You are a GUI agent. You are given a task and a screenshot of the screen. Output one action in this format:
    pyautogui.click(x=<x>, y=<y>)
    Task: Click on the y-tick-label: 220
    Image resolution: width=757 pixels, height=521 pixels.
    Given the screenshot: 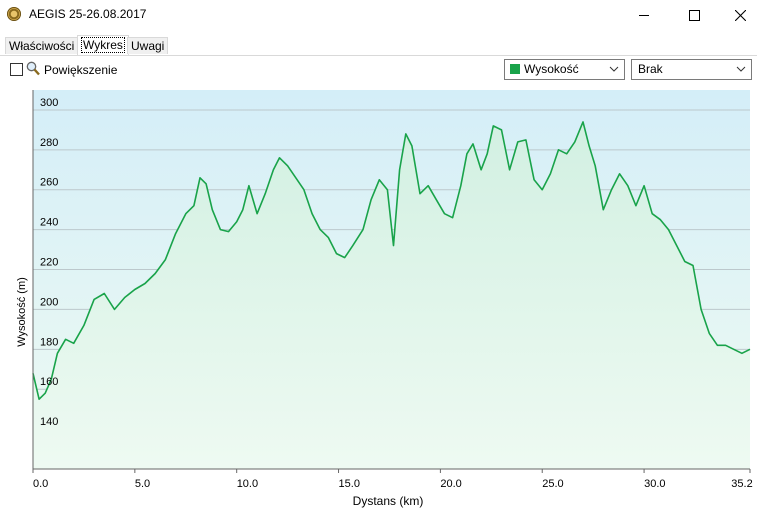 What is the action you would take?
    pyautogui.click(x=49, y=263)
    